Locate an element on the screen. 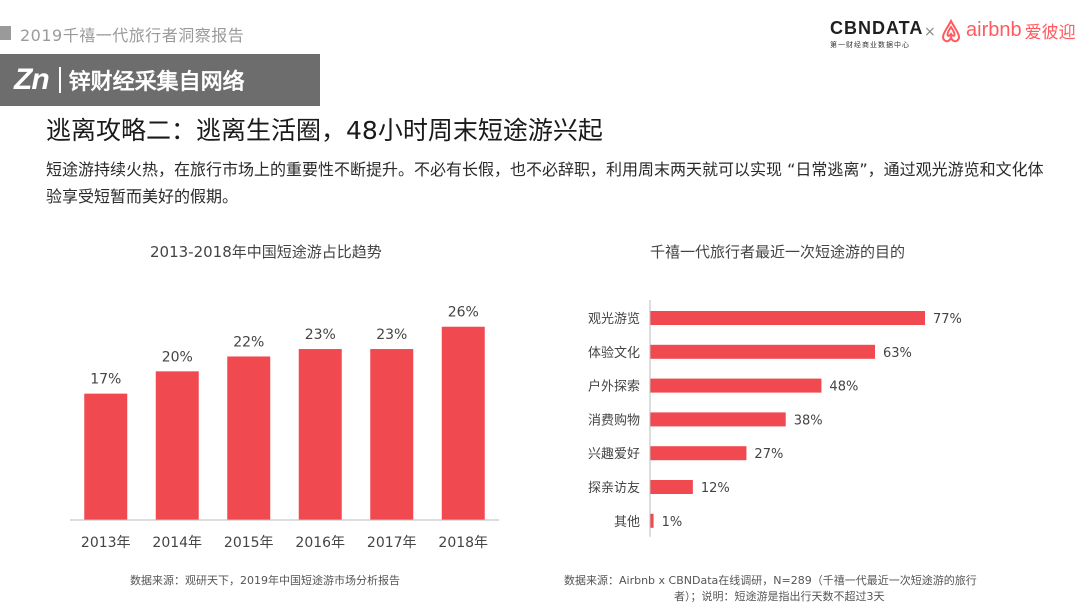 Image resolution: width=1080 pixels, height=607 pixels. airbnb-logo-cn: 爱彼迎 is located at coordinates (1050, 33).